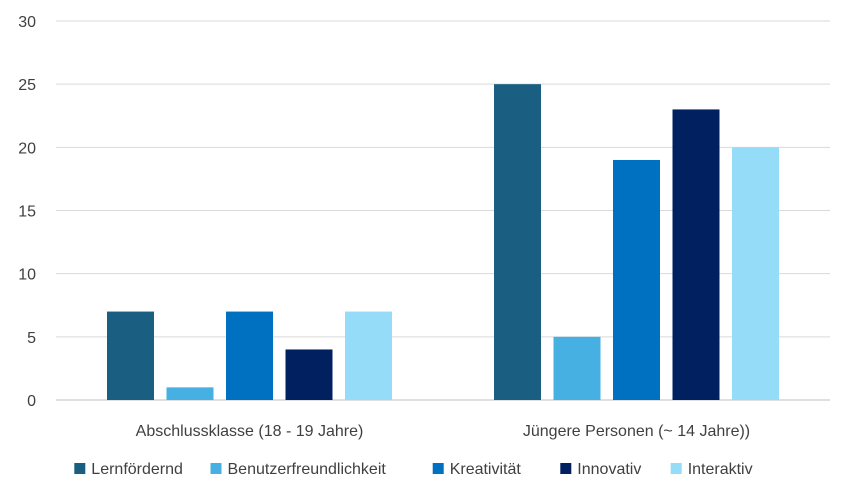 This screenshot has height=501, width=848. Describe the element at coordinates (137, 469) in the screenshot. I see `legend-label: Lernfördernd` at that location.